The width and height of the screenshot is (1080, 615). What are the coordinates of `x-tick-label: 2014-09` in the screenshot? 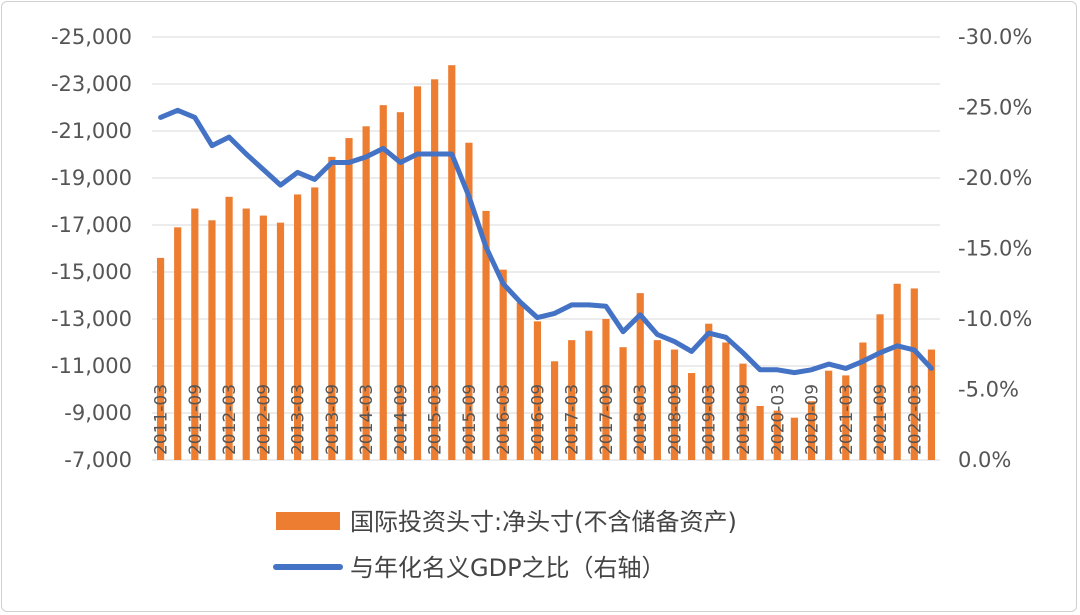 It's located at (401, 419).